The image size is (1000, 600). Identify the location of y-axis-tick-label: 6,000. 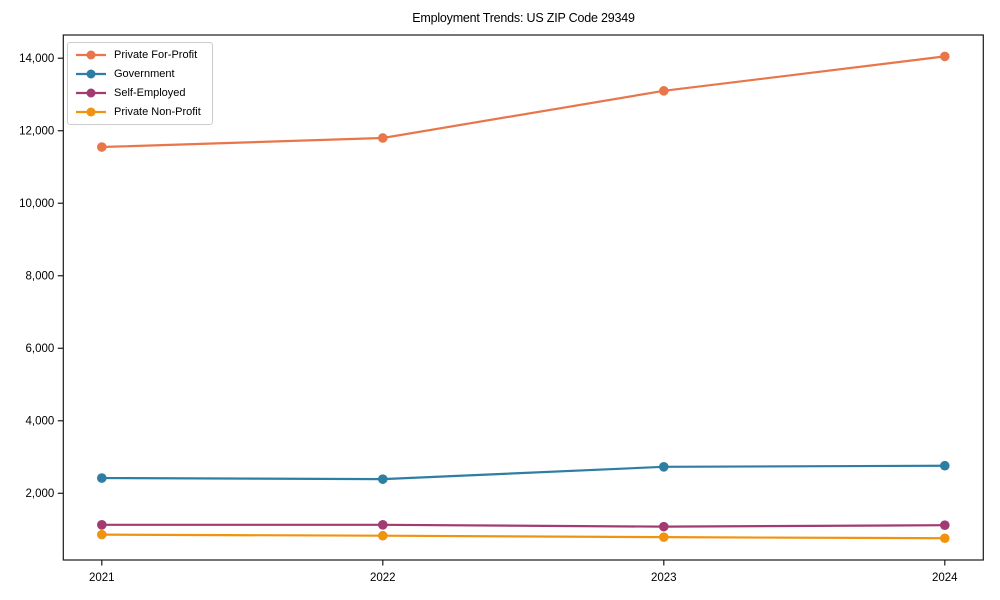
(40, 349).